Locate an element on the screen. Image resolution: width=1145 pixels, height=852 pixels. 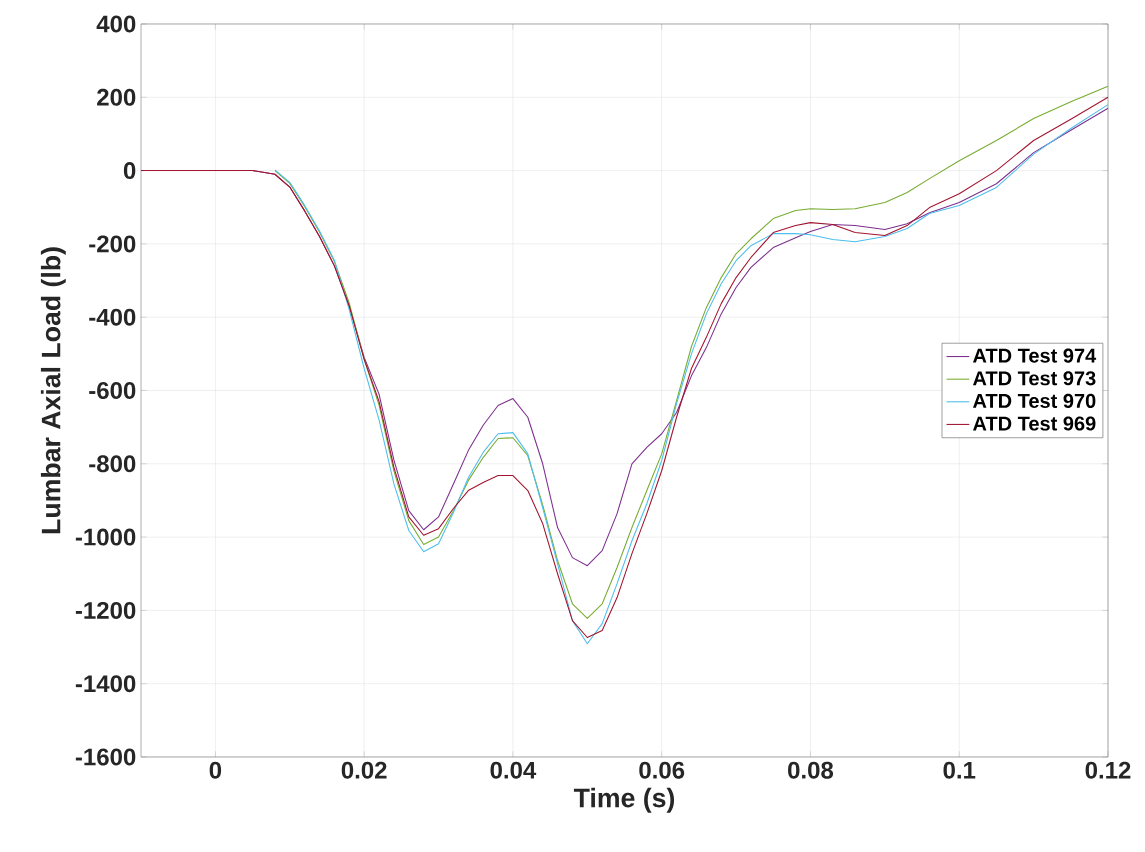
y-tick-label: -200 is located at coordinates (112, 244).